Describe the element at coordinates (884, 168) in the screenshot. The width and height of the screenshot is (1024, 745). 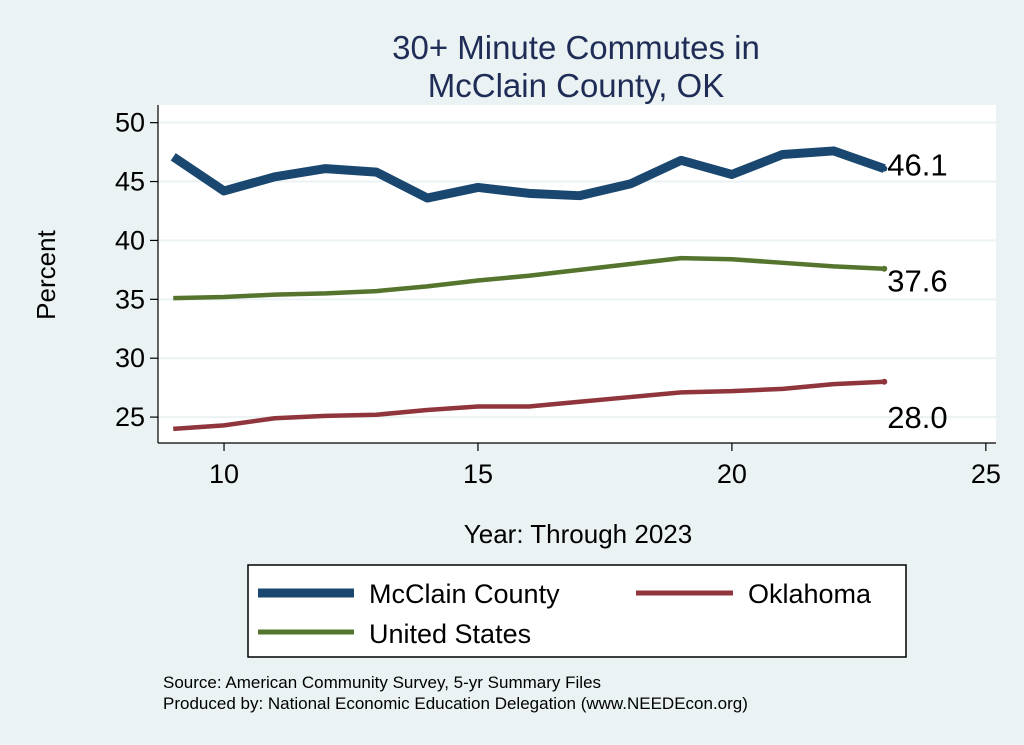
I see `series-end-point-mcclain-county` at that location.